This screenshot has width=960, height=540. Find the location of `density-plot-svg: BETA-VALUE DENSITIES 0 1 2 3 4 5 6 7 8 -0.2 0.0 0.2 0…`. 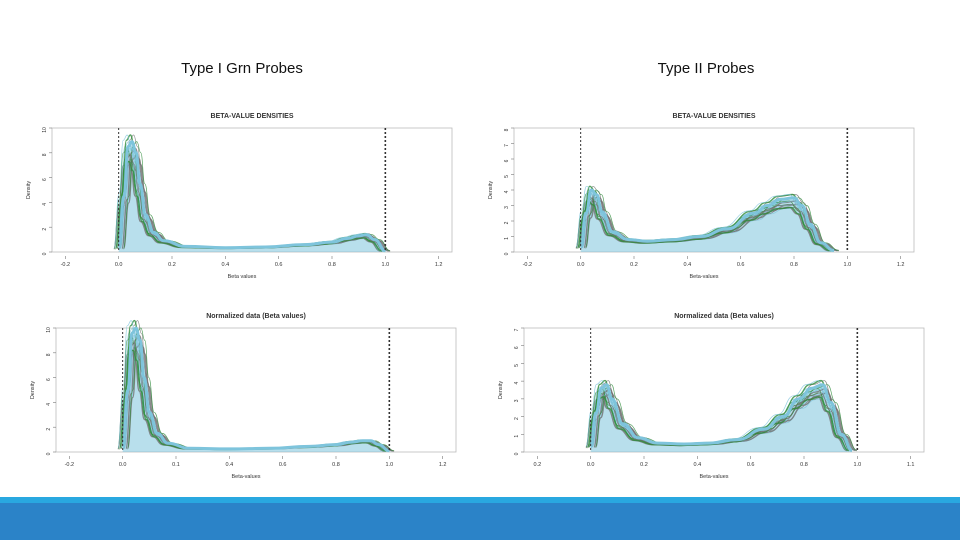

density-plot-svg: BETA-VALUE DENSITIES 0 1 2 3 4 5 6 7 8 -0.2 0.0 0.2 0… is located at coordinates (701, 196).